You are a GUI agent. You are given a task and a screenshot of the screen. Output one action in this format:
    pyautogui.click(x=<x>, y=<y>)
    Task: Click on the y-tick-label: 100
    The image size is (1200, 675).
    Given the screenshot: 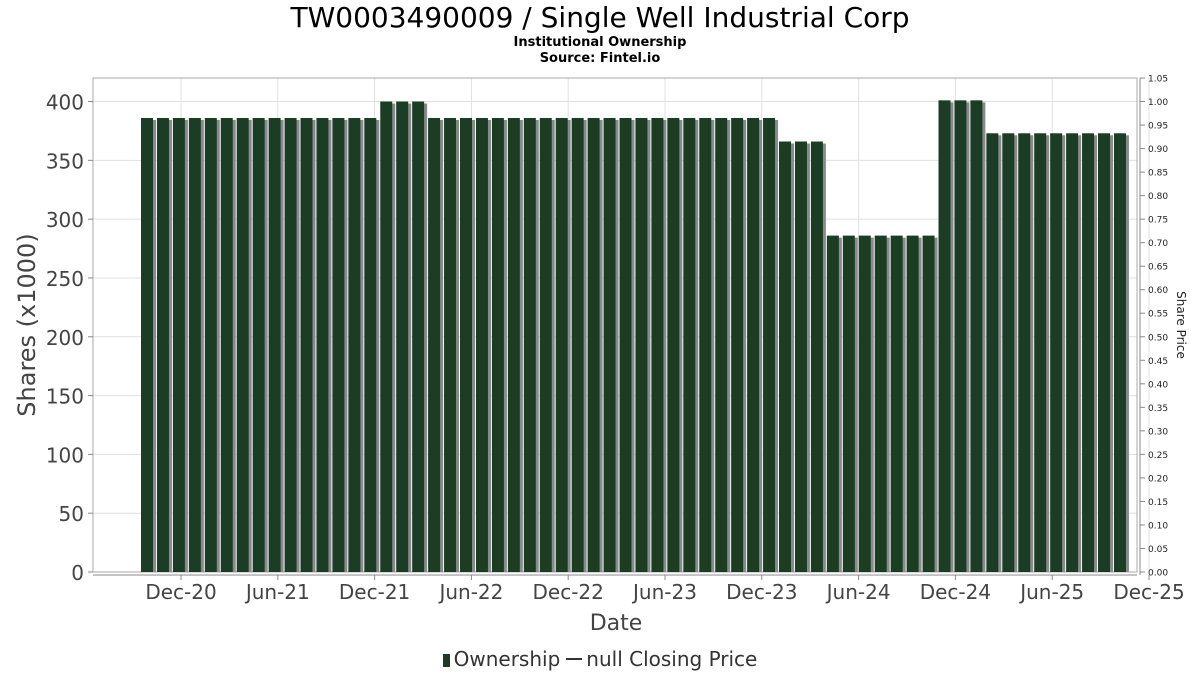 What is the action you would take?
    pyautogui.click(x=65, y=455)
    